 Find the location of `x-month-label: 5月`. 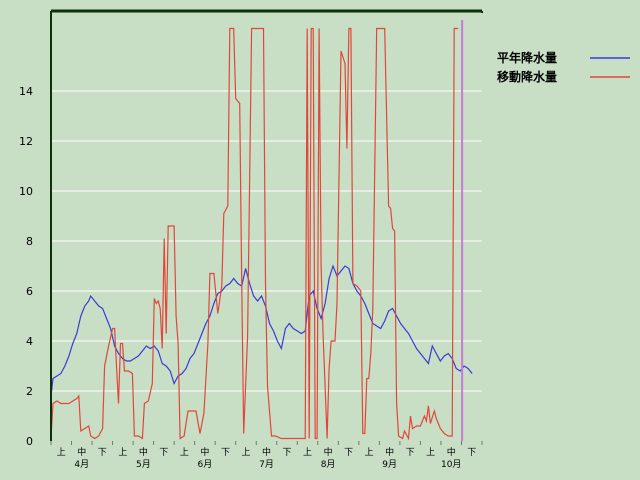

x-month-label: 5月 is located at coordinates (143, 464).